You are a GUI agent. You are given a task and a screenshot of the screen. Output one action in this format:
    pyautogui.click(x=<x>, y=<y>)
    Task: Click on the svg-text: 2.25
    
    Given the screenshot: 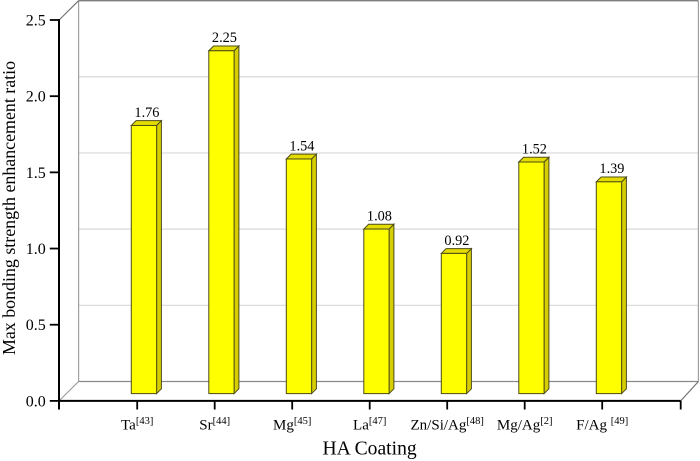 What is the action you would take?
    pyautogui.click(x=224, y=38)
    